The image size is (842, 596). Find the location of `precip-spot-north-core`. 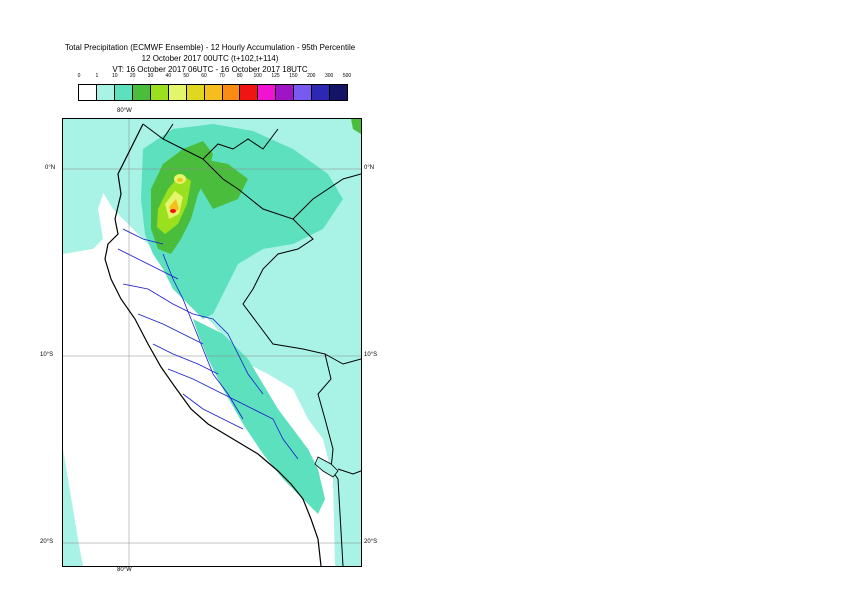

precip-spot-north-core is located at coordinates (180, 180).